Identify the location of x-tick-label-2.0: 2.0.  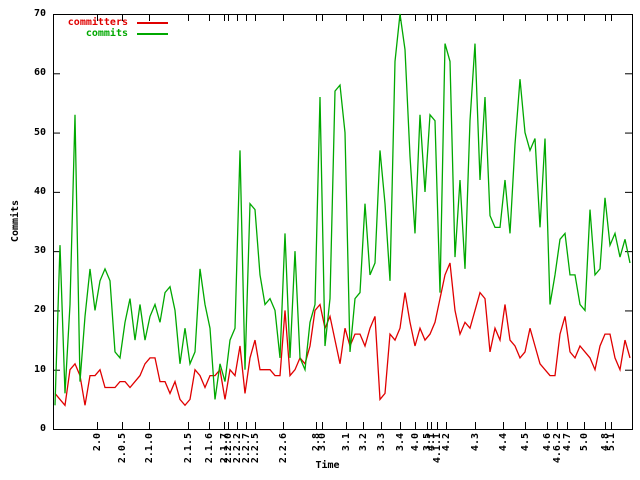
(97, 442).